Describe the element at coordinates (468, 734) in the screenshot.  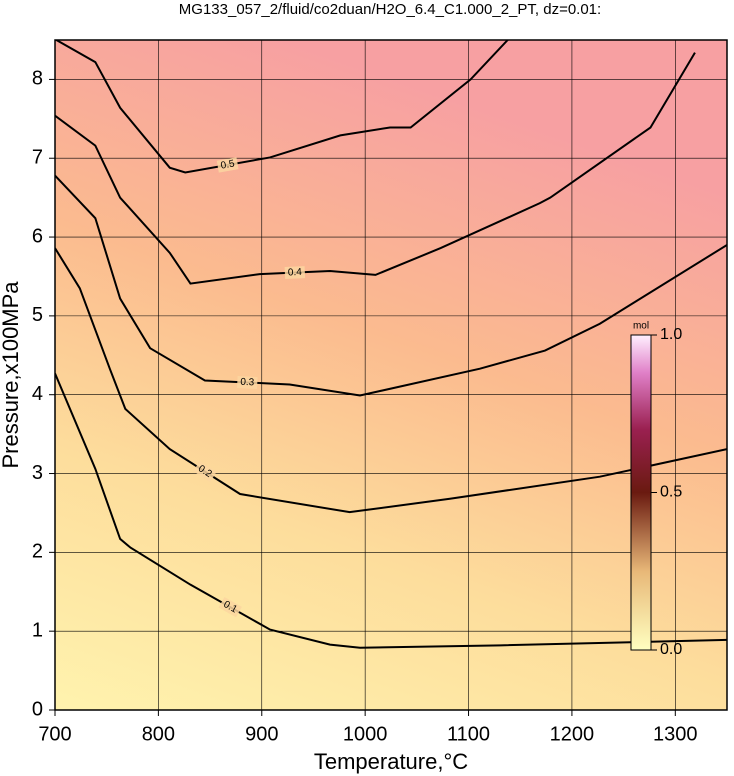
I see `x-tick-label: 1100` at that location.